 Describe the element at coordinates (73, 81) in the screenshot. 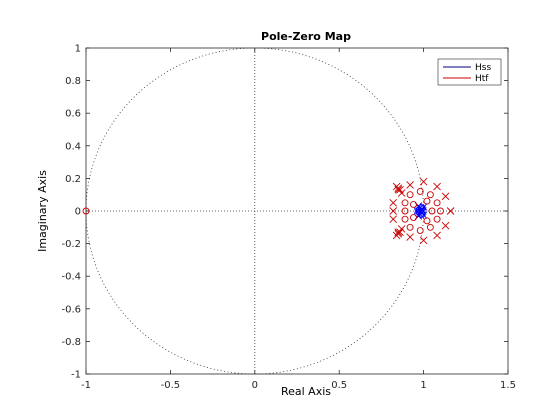

I see `y-tick-label: 0.8` at that location.